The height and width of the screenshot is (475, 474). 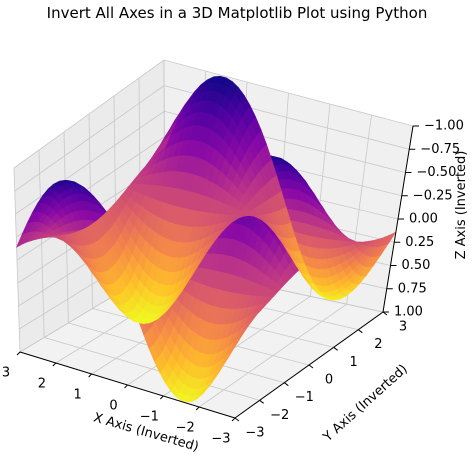 What do you see at coordinates (419, 242) in the screenshot?
I see `z-tick-label: 0.25` at bounding box center [419, 242].